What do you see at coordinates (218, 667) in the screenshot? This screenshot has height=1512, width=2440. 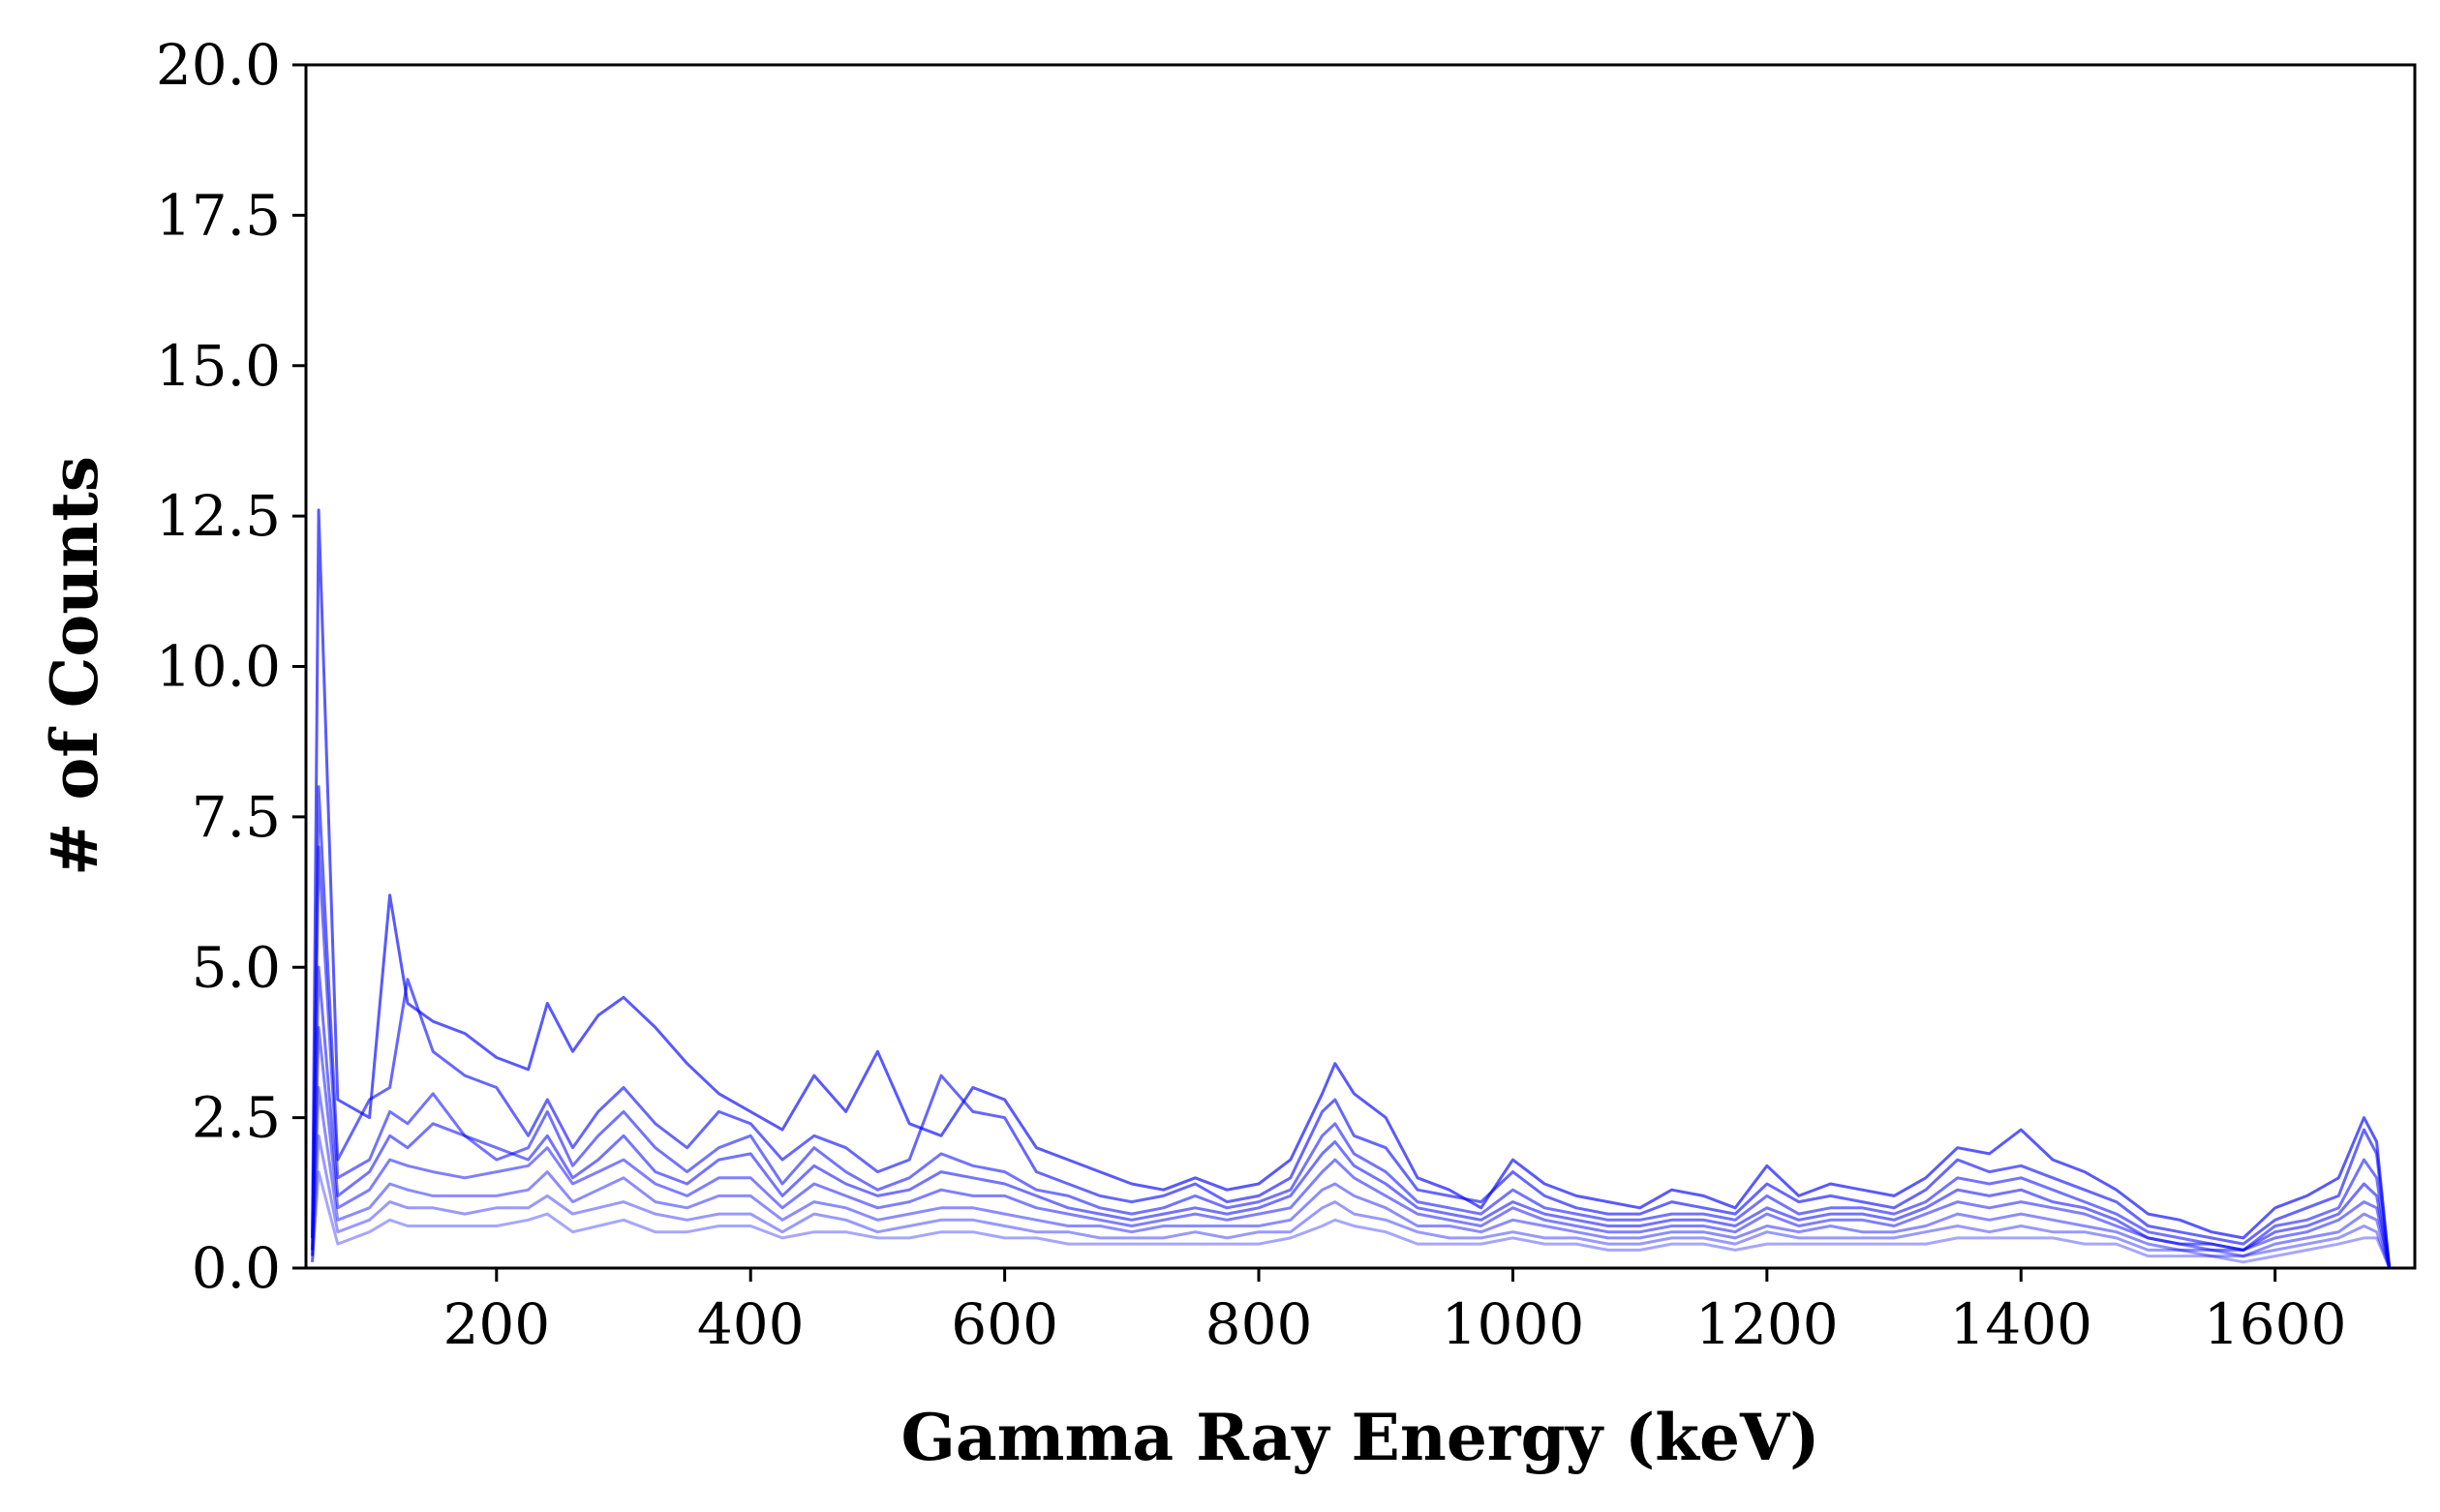 I see `y-tick-label: 10.0` at bounding box center [218, 667].